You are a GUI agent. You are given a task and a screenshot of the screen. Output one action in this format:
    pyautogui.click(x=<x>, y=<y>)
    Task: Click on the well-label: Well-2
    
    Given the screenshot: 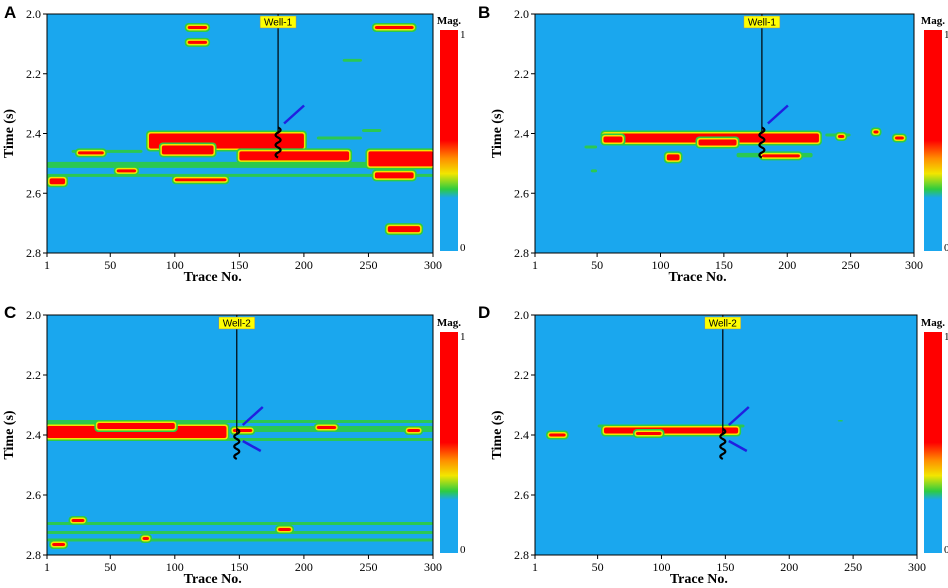 What is the action you would take?
    pyautogui.click(x=237, y=324)
    